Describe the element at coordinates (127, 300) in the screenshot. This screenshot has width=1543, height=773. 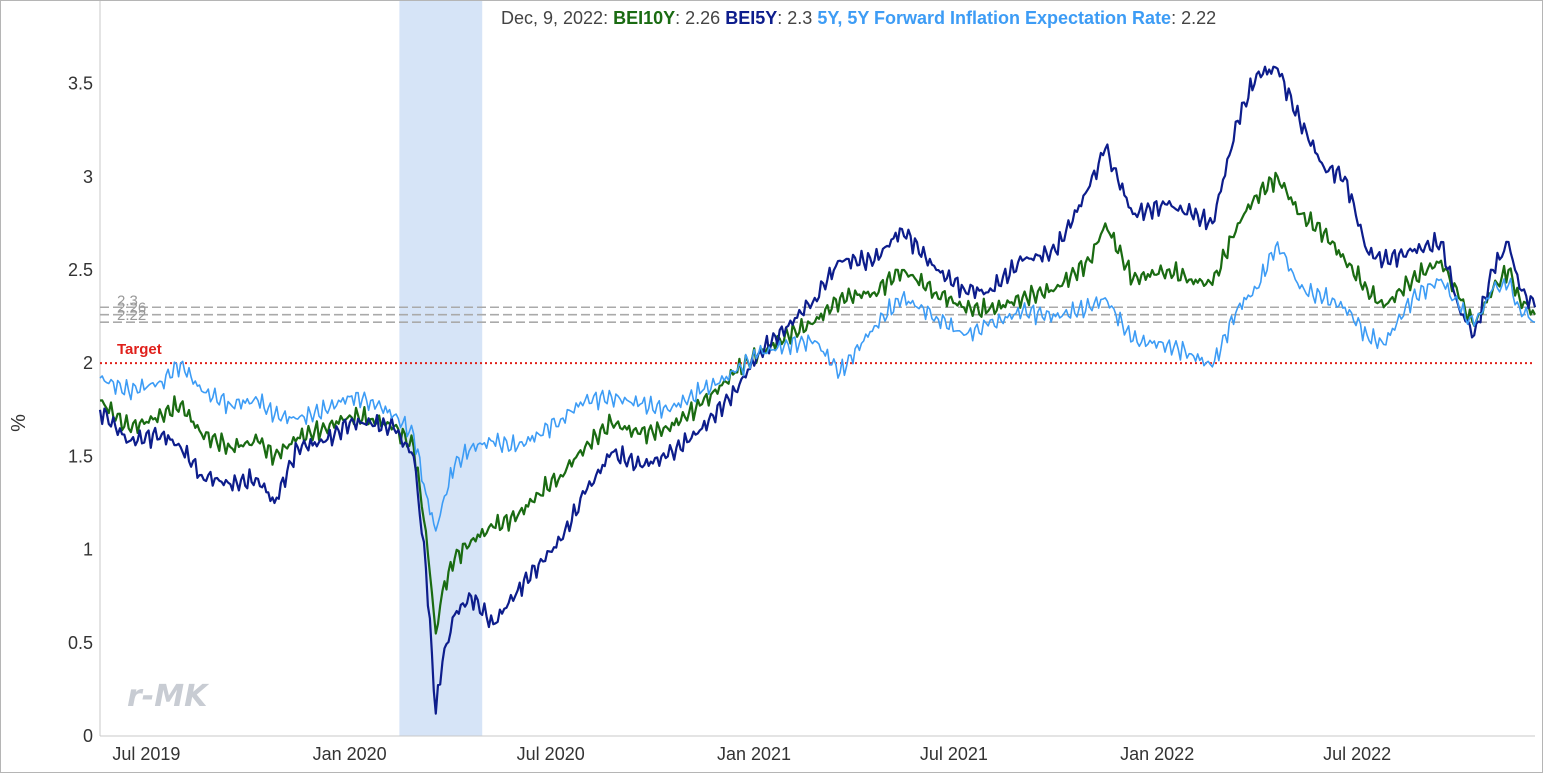
I see `reference-line-label: 2.3` at that location.